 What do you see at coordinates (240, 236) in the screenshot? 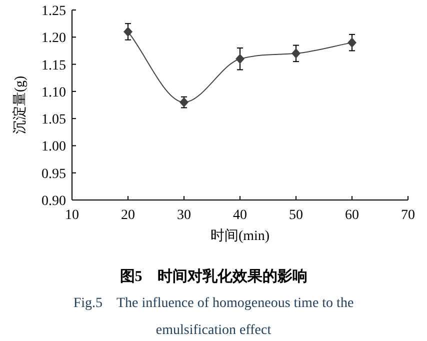
I see `x-axis-title: 时间(min)` at bounding box center [240, 236].